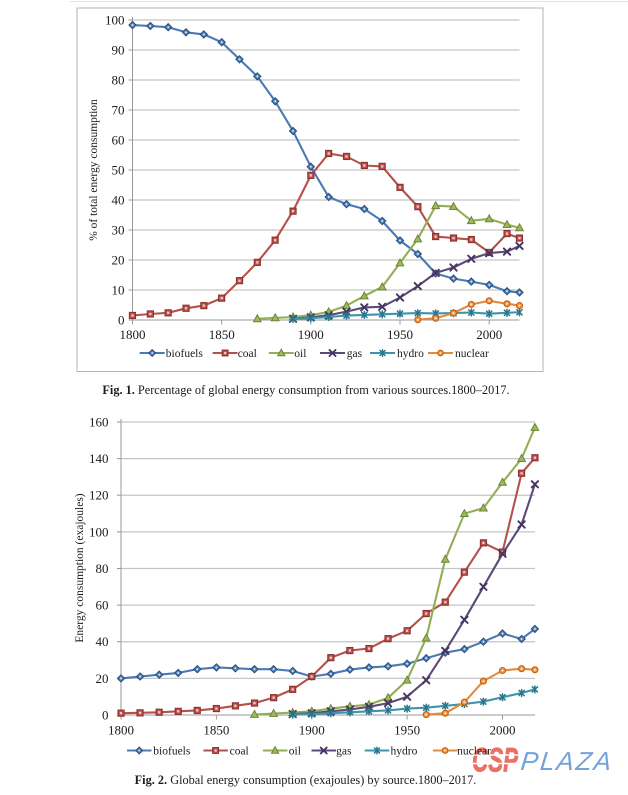 This screenshot has width=628, height=795. I want to click on svg-text: 160, so click(99, 422).